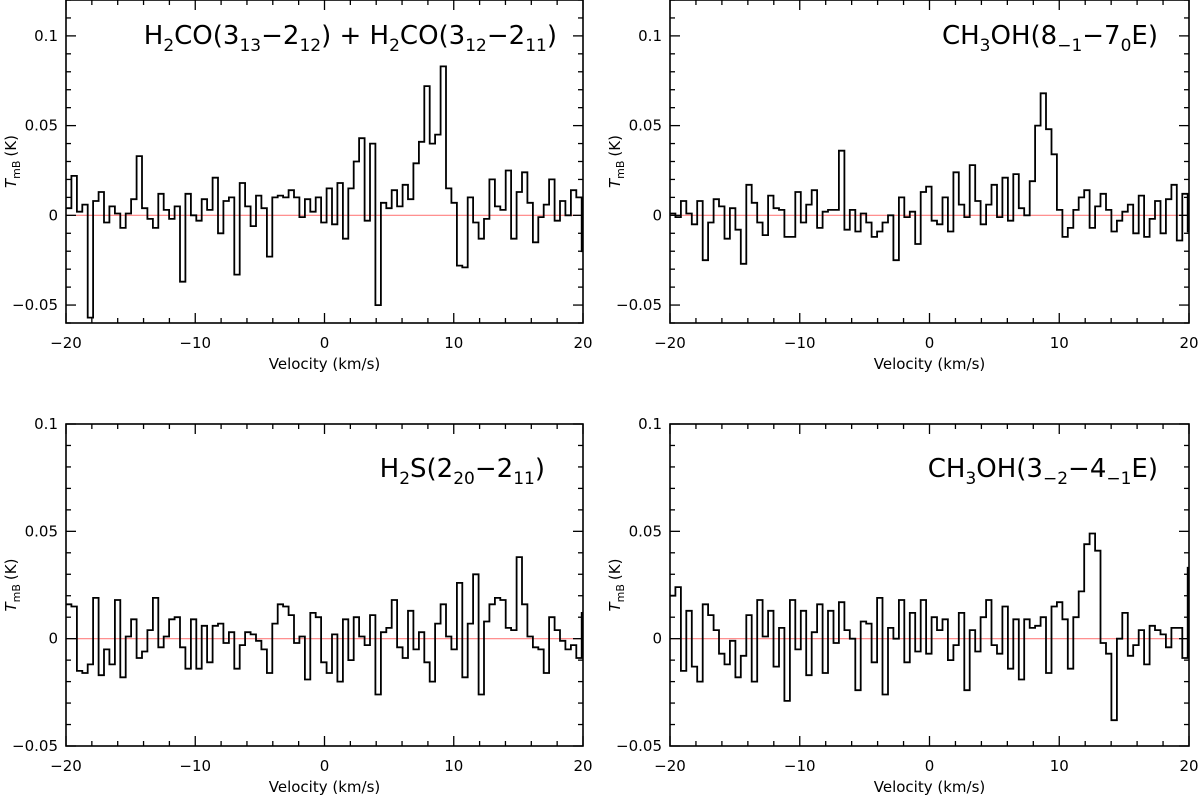 The image size is (1200, 798). What do you see at coordinates (350, 38) in the screenshot?
I see `spectrum-title: H2CO(313−212) + H2CO(312−211)` at bounding box center [350, 38].